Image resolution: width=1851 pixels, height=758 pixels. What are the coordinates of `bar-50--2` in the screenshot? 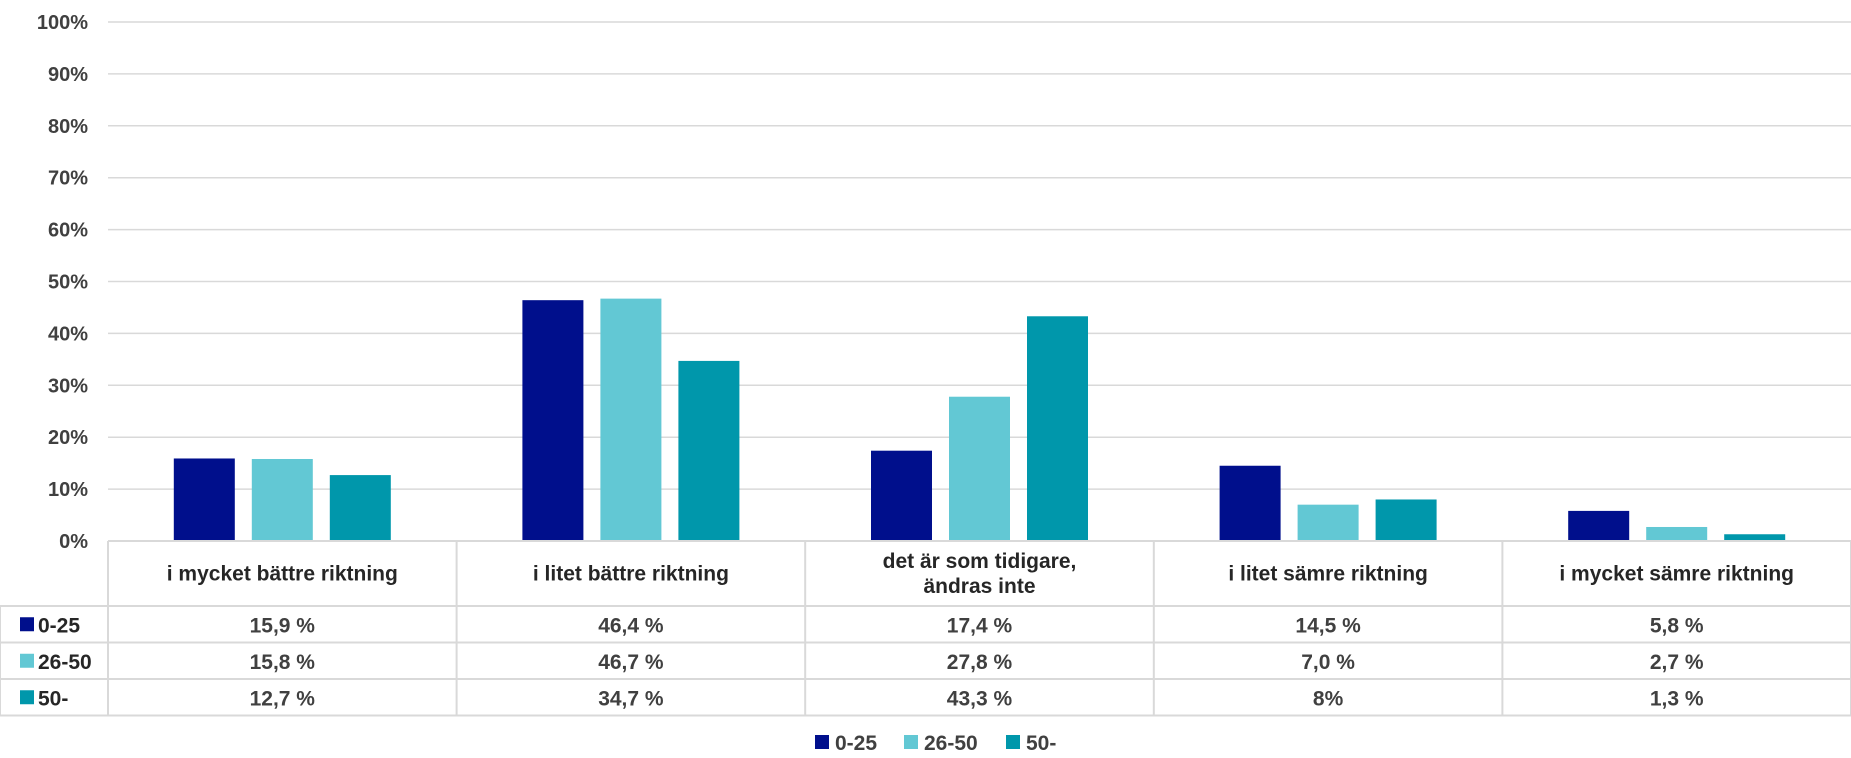 It's located at (1057, 428).